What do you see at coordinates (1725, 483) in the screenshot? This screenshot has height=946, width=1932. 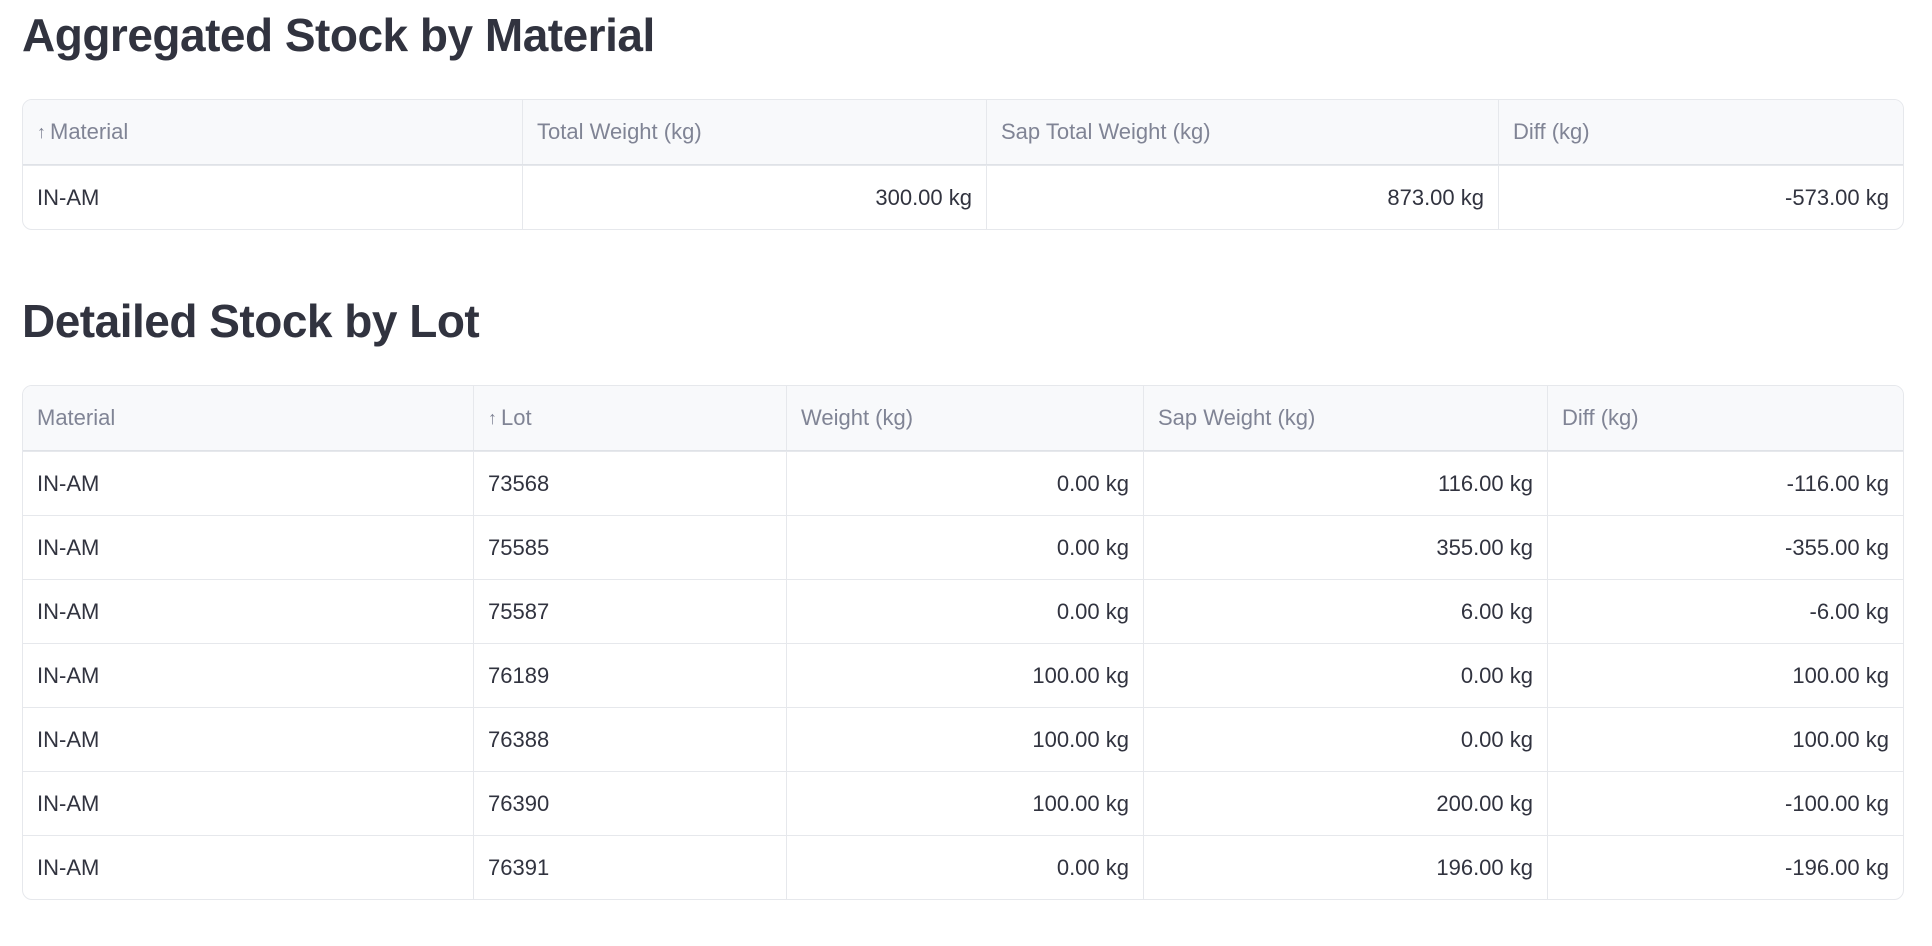 I see `table-cell: -116.00 kg` at bounding box center [1725, 483].